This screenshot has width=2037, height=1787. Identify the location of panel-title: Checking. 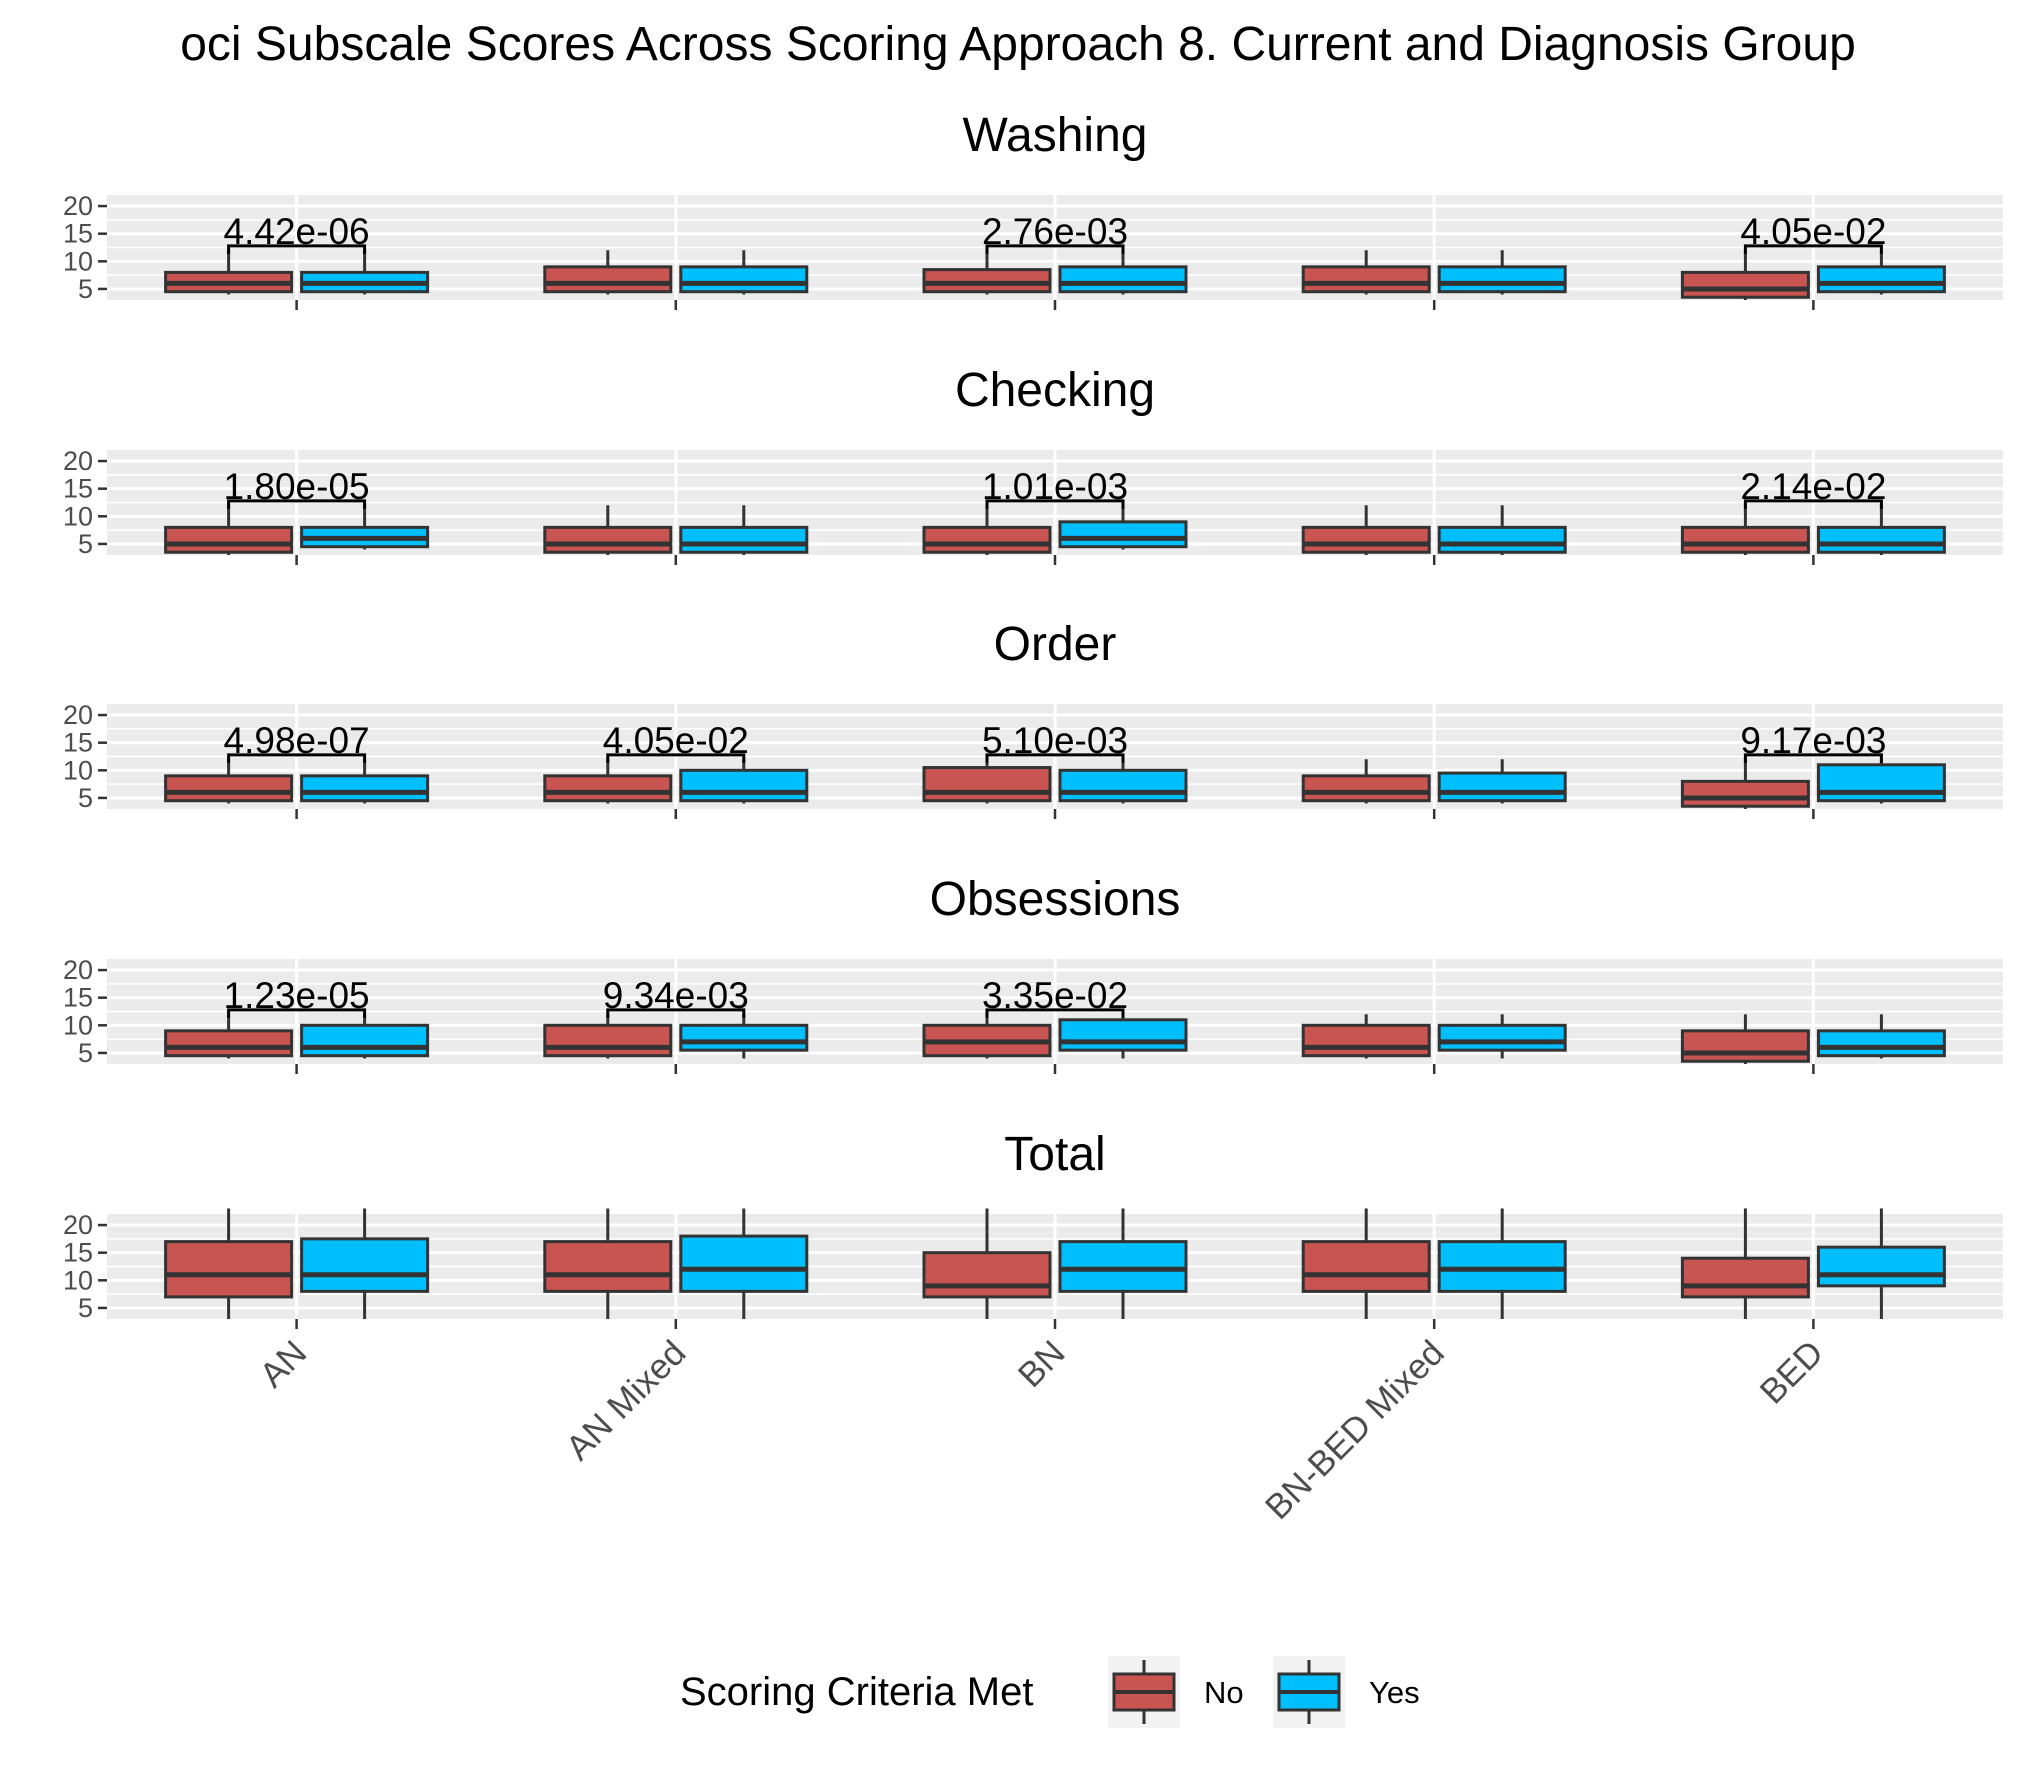
(1055, 390).